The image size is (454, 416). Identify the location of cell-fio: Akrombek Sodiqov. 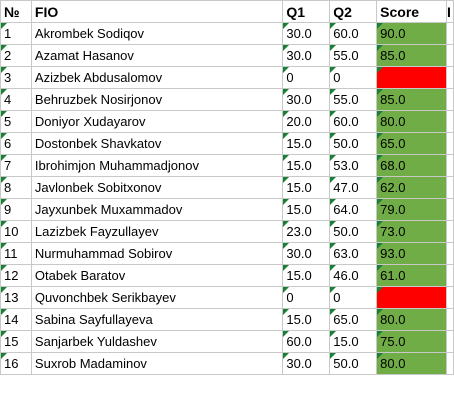
(157, 33).